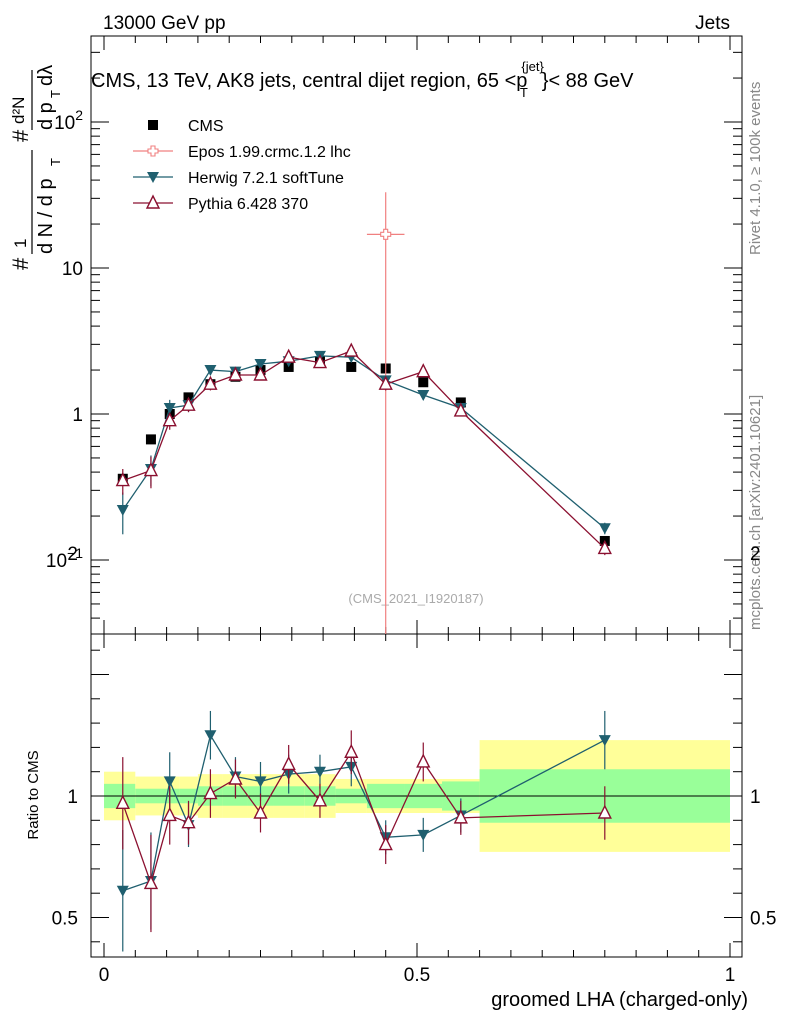  What do you see at coordinates (68, 120) in the screenshot?
I see `main-y-tick-label: 10²` at bounding box center [68, 120].